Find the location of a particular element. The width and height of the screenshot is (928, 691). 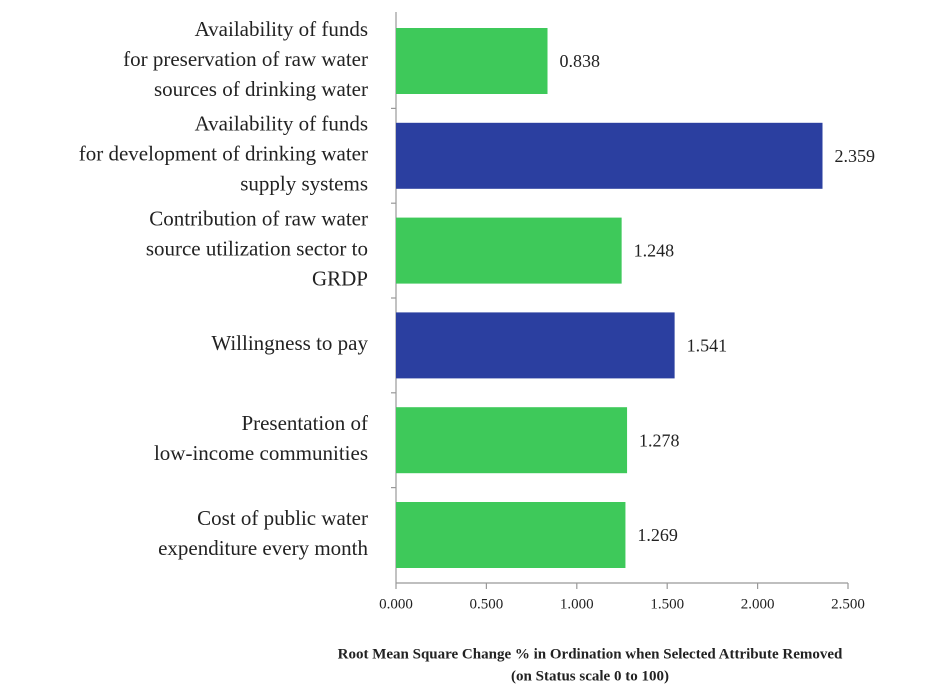

y-tick-label: Willingness to pay is located at coordinates (289, 343).